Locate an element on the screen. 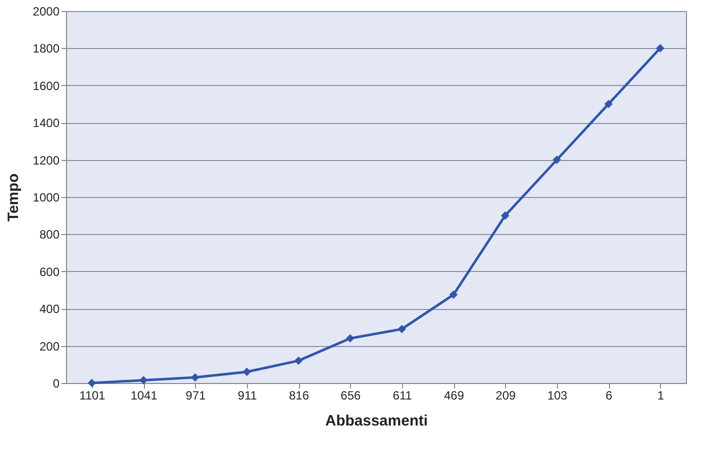 This screenshot has width=723, height=454. y-axis-title: Tempo is located at coordinates (13, 197).